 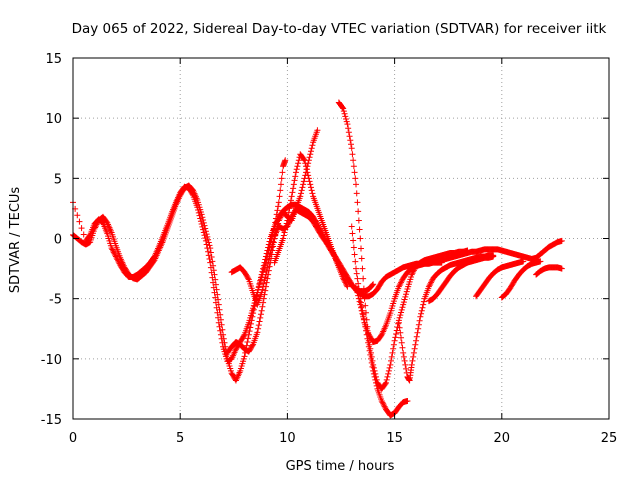 I want to click on y-tick-label: -5, so click(x=55, y=300).